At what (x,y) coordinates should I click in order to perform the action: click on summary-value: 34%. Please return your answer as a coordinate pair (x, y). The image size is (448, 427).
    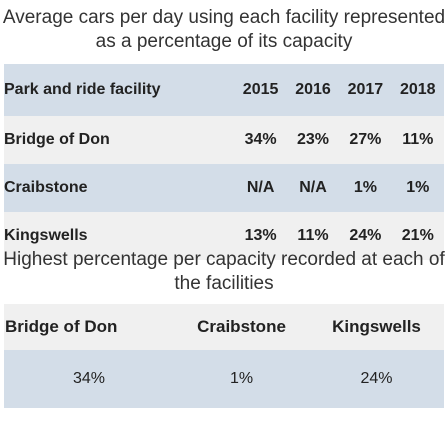
    Looking at the image, I should click on (89, 379).